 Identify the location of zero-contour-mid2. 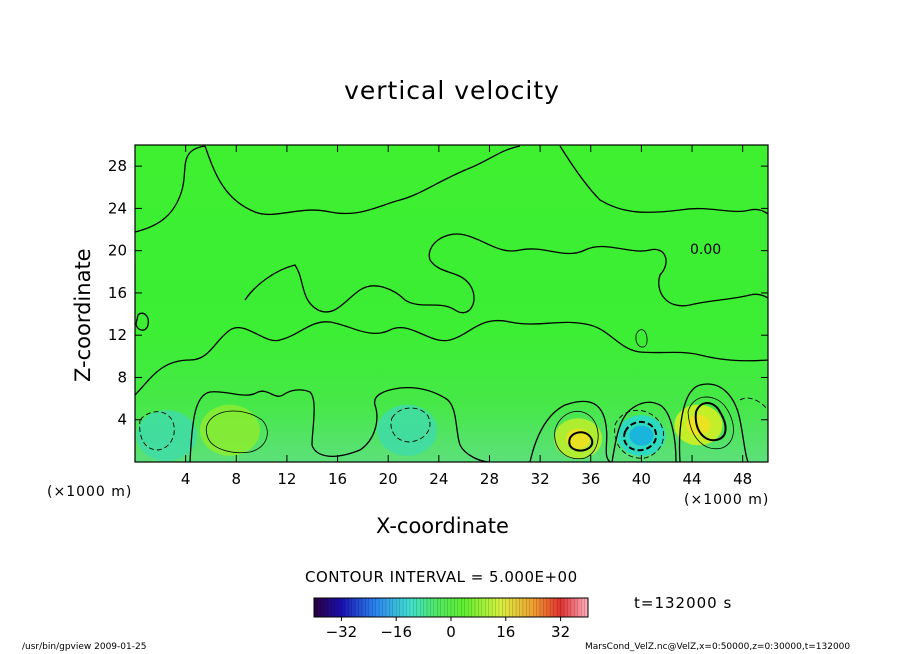
(506, 273).